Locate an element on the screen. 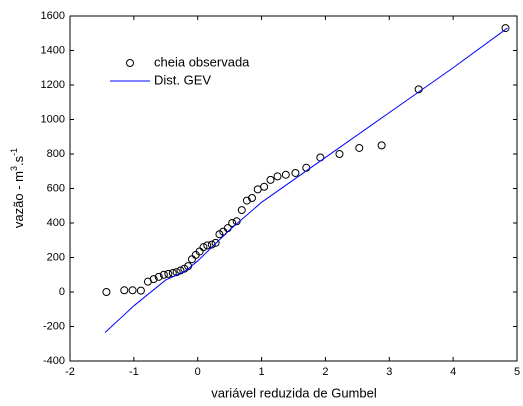 The image size is (523, 406). x-tick-label: 0 is located at coordinates (198, 372).